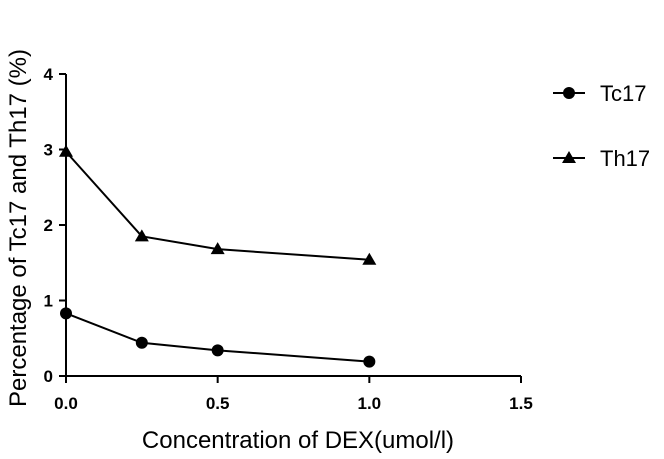 The height and width of the screenshot is (459, 664). What do you see at coordinates (217, 206) in the screenshot?
I see `series-line-th17` at bounding box center [217, 206].